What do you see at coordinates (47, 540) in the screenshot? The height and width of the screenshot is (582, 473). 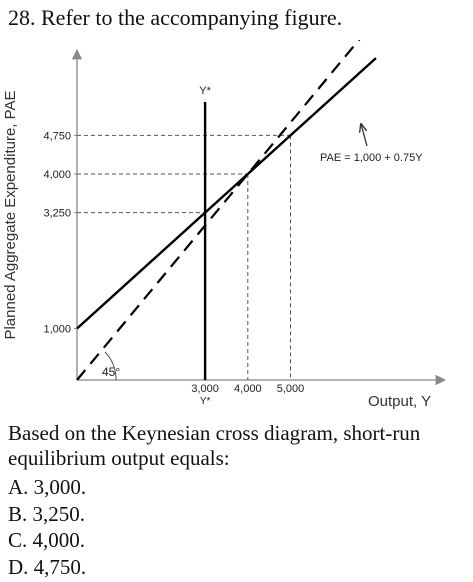 I see `answer-option-c: C. 4,000.` at bounding box center [47, 540].